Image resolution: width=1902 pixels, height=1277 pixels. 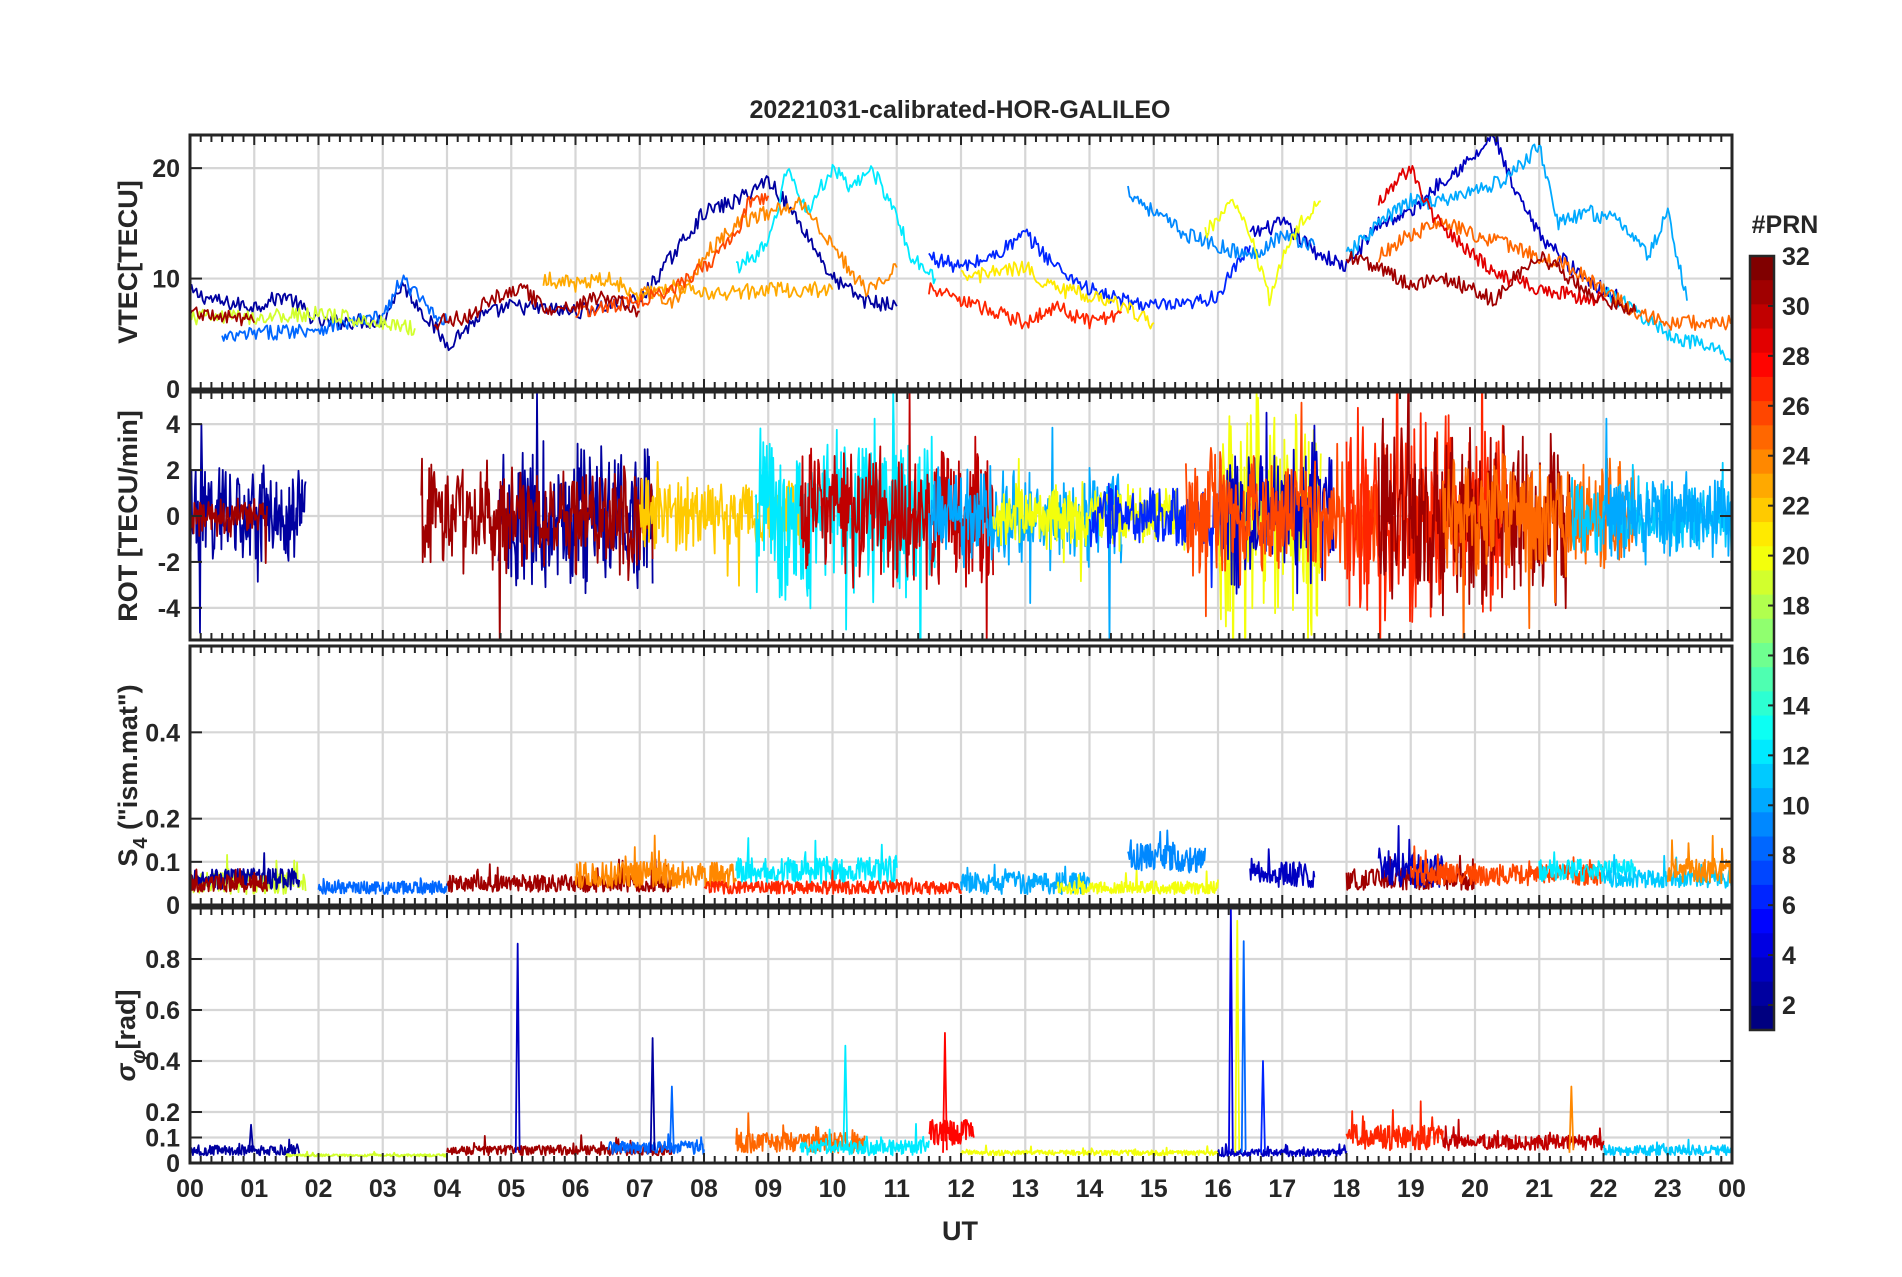 I want to click on x-tick-label: 14, so click(x=1090, y=1189).